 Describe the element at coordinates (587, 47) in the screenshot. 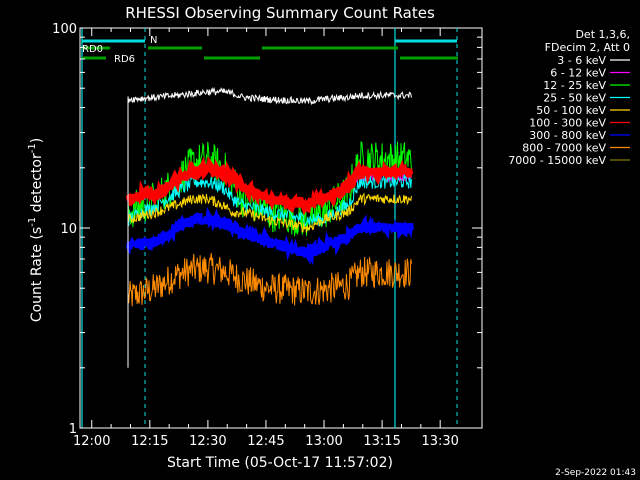

I see `legend-header-line2: FDecim 2, Att 0` at that location.